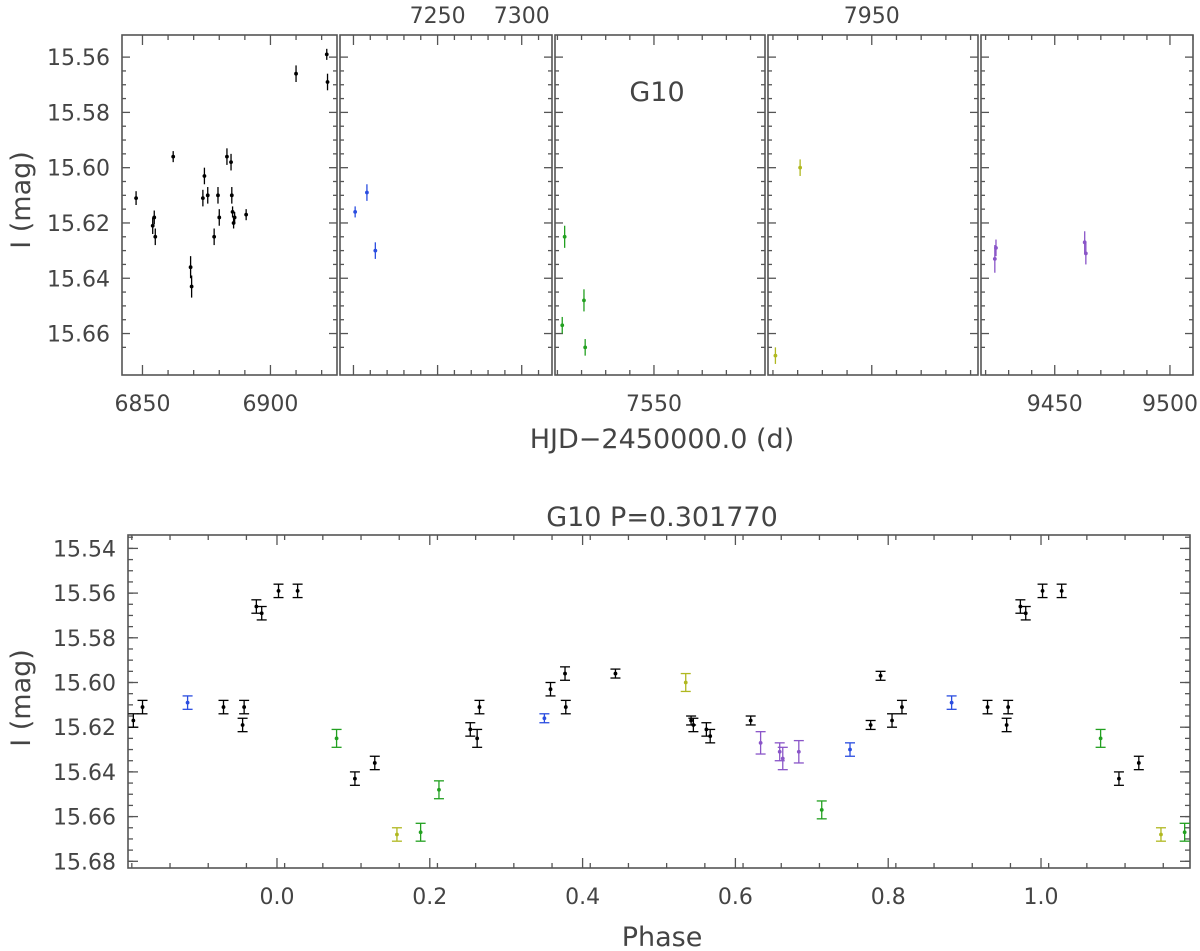 This screenshot has height=951, width=1200. Describe the element at coordinates (84, 862) in the screenshot. I see `y-tick-label: 15.68` at that location.